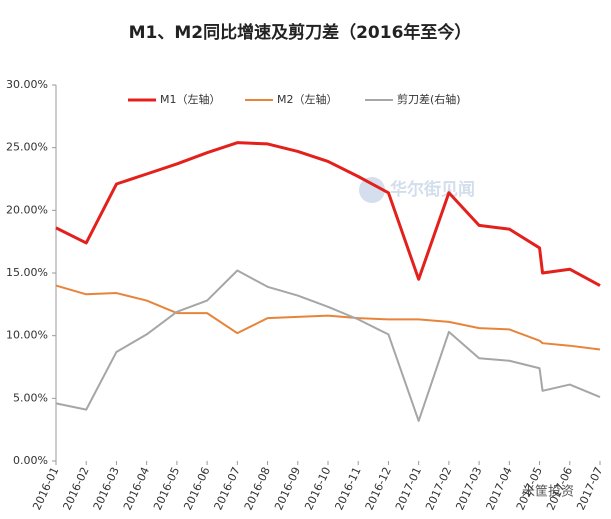 The width and height of the screenshot is (611, 519). I want to click on x-tick-label: 2016-03, so click(106, 488).